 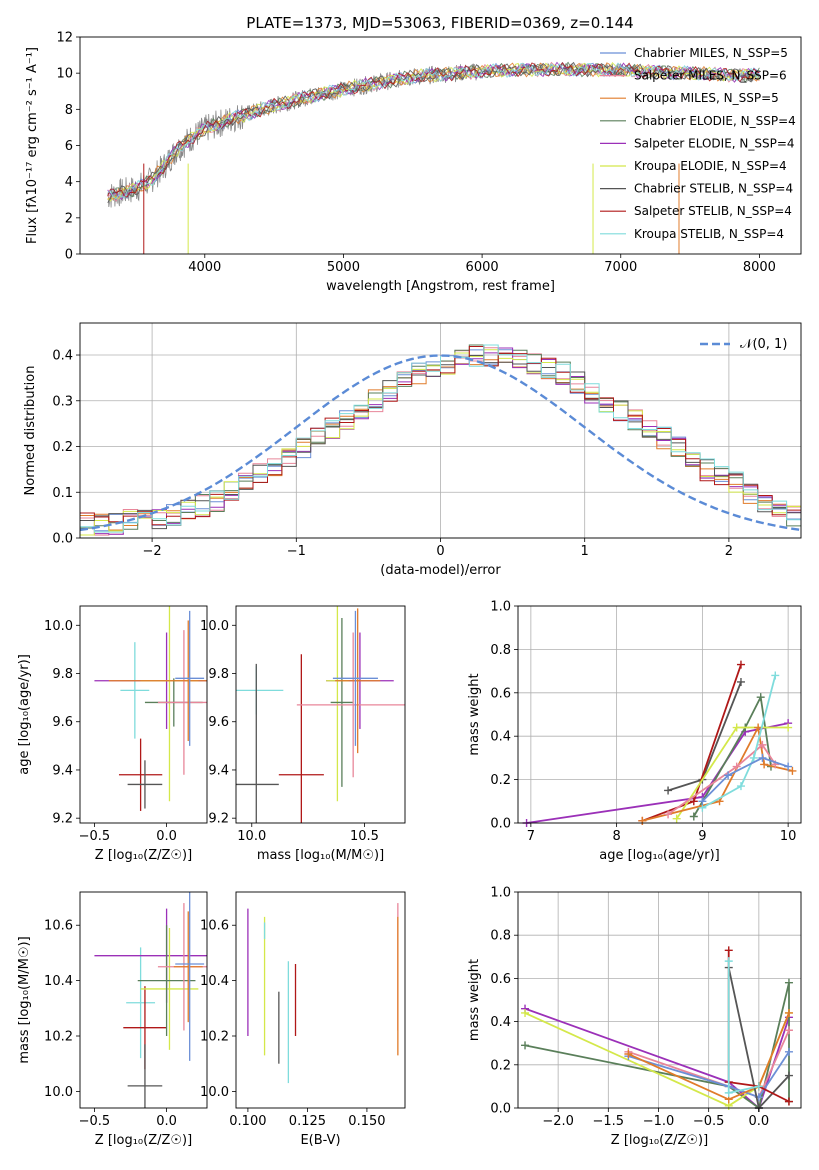 What do you see at coordinates (709, 234) in the screenshot?
I see `legend-entry: Kroupa STELIB, N_SSP=4` at bounding box center [709, 234].